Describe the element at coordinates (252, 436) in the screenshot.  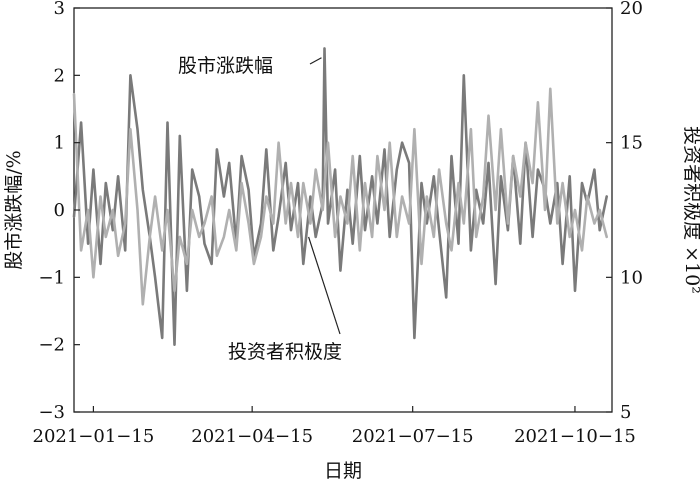
I see `x-tick-label: 2021−04−15` at that location.